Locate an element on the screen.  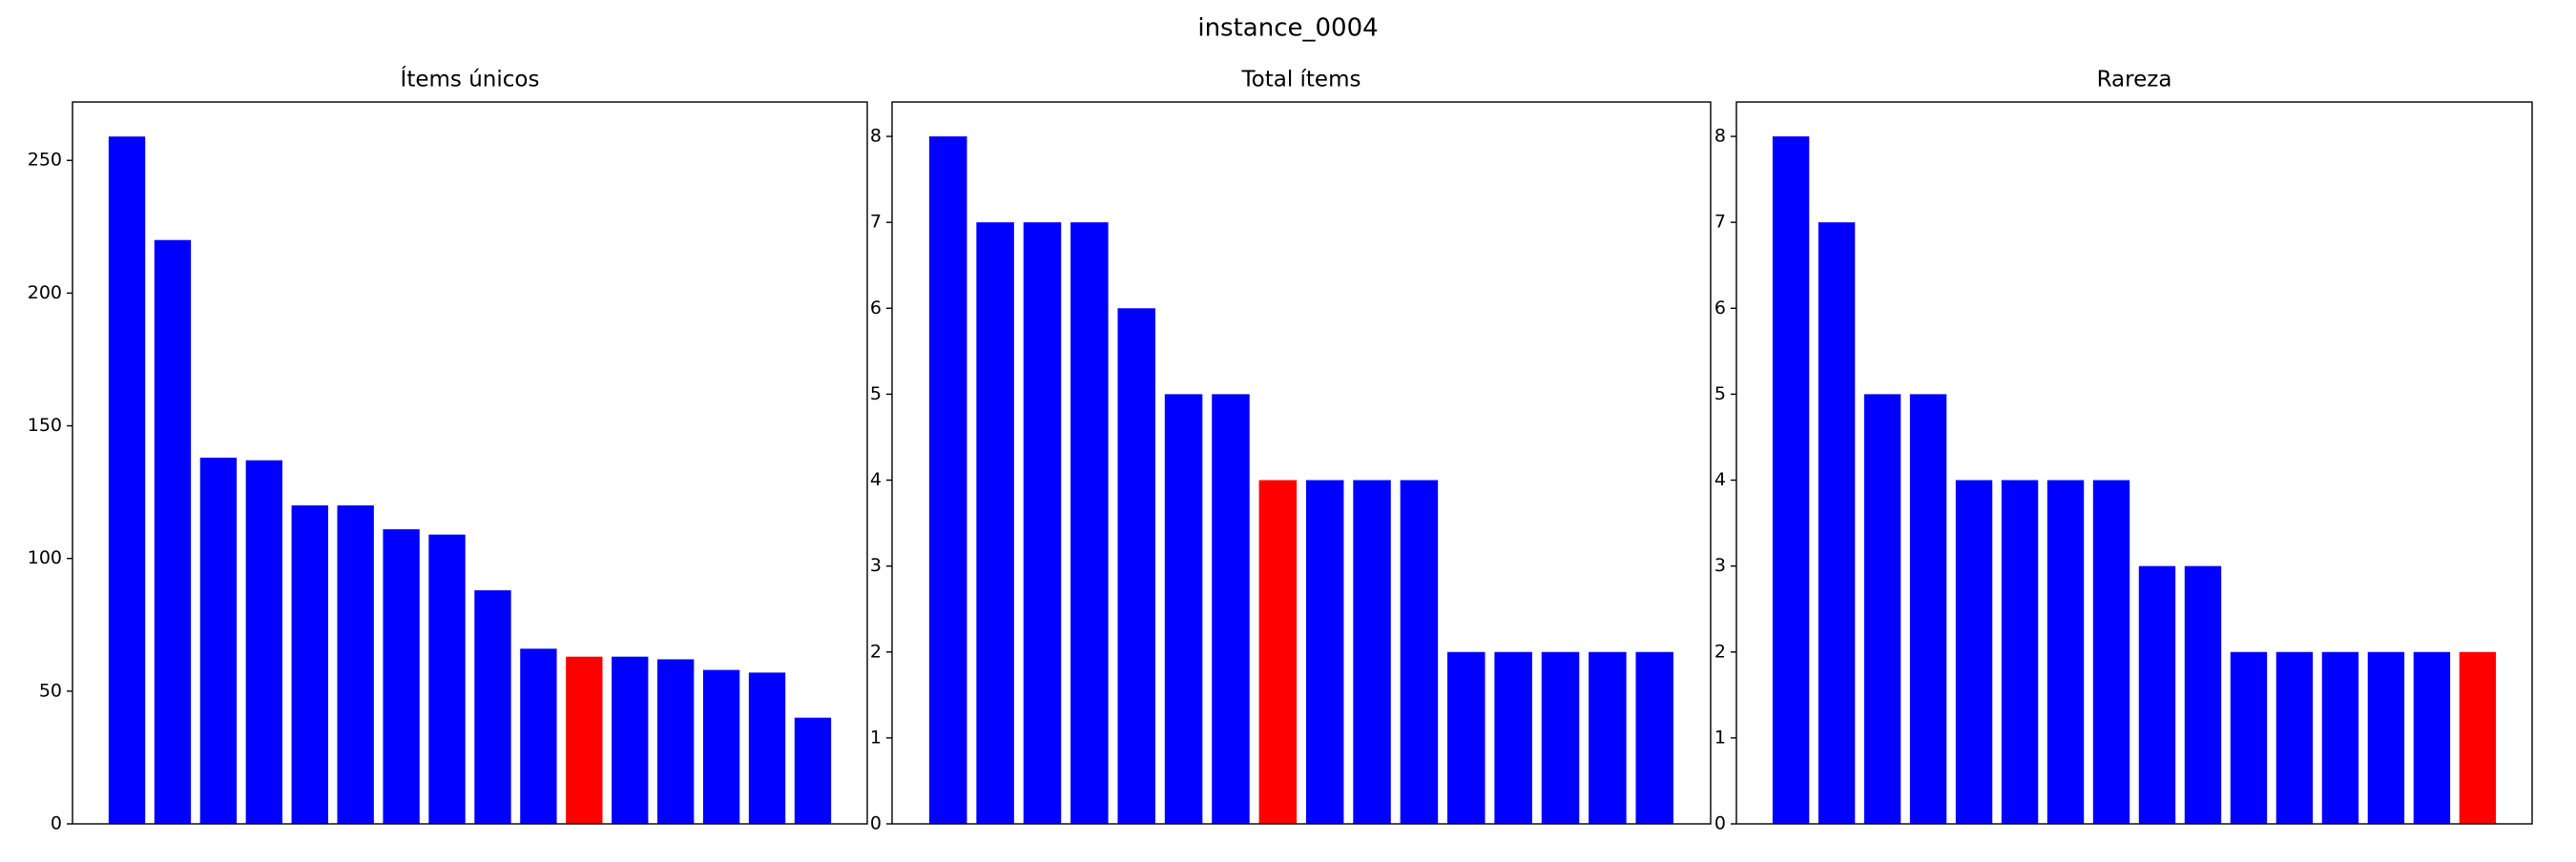
subplot-title: Total ítems is located at coordinates (1301, 80).